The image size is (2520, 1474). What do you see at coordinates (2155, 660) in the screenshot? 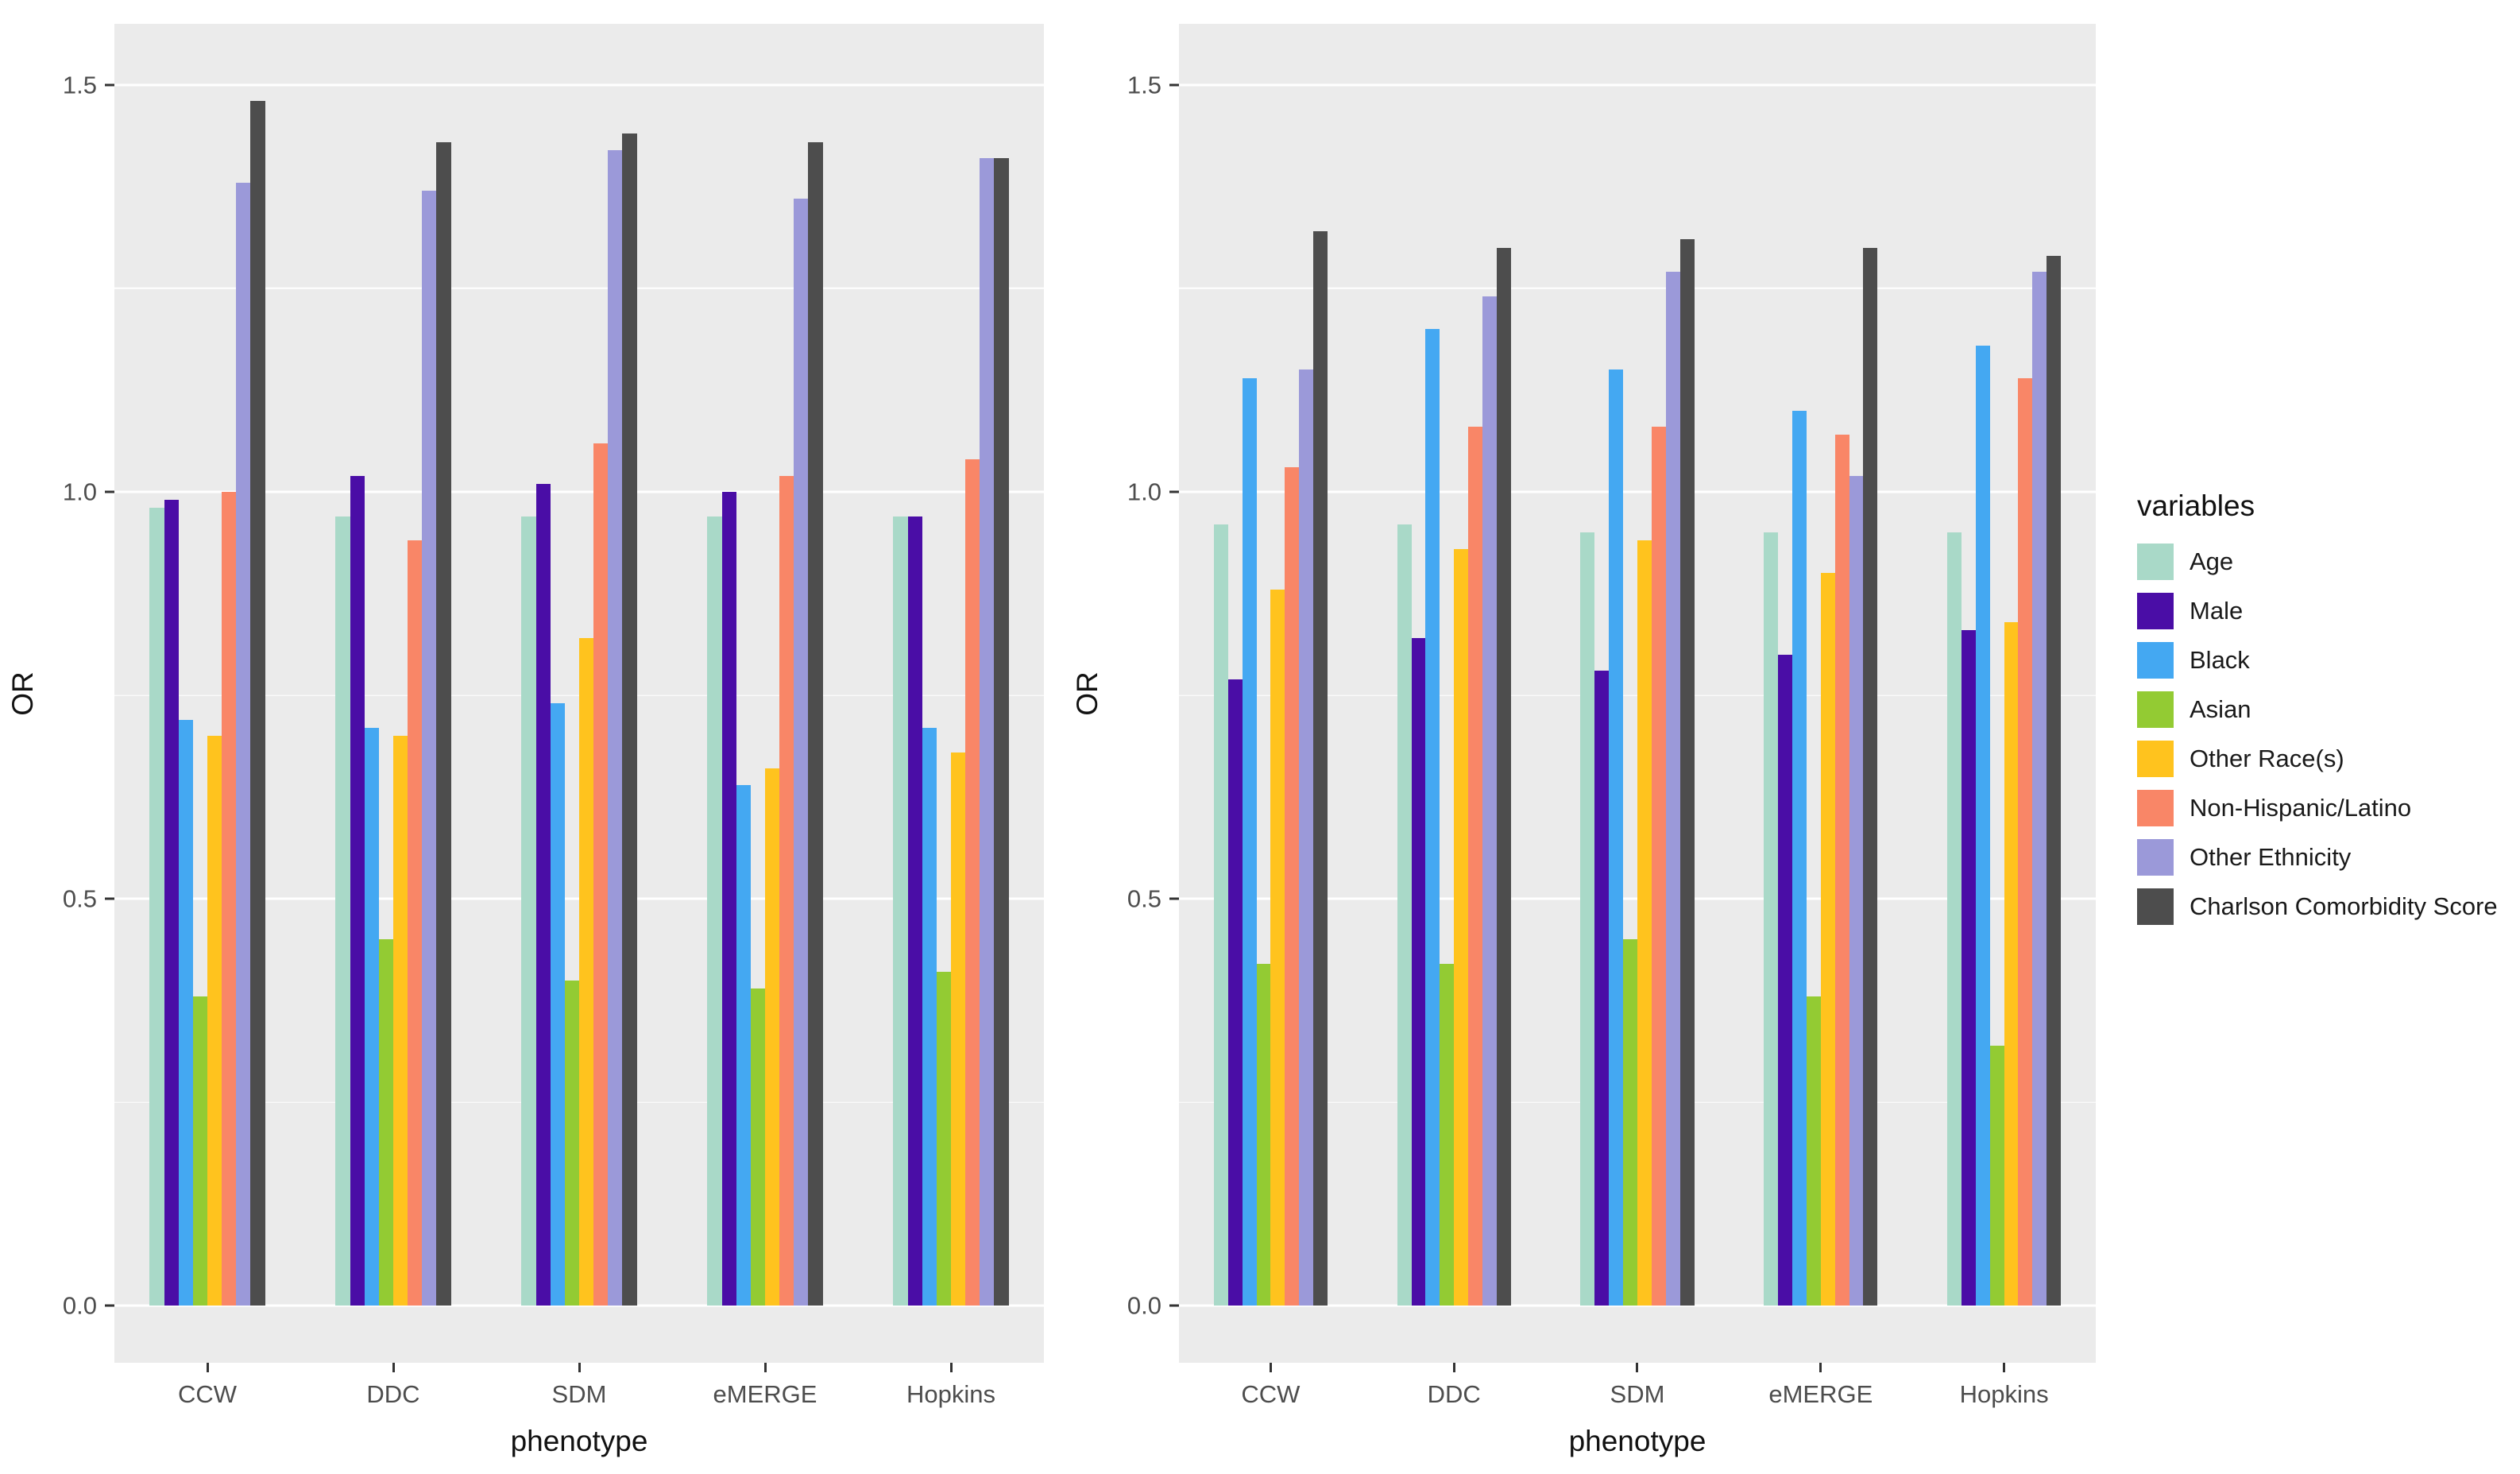
I see `legend-swatch-black` at bounding box center [2155, 660].